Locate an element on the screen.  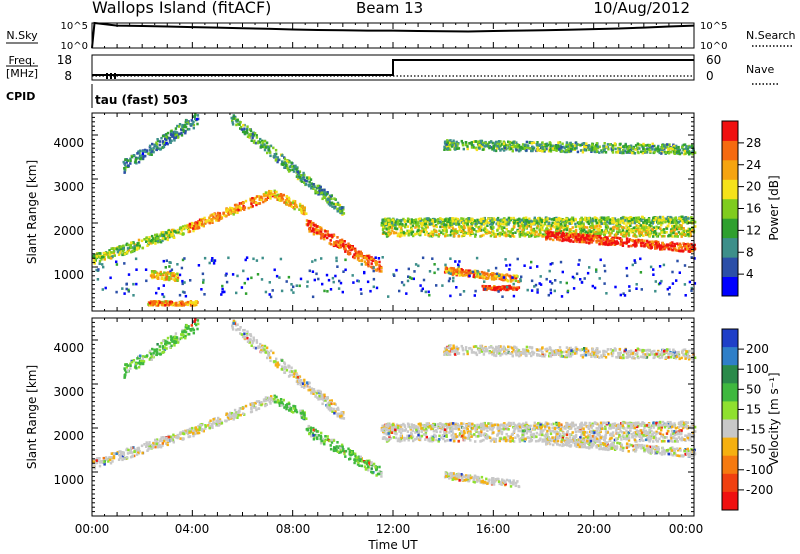
nsky-label: N.Sky is located at coordinates (22, 35).